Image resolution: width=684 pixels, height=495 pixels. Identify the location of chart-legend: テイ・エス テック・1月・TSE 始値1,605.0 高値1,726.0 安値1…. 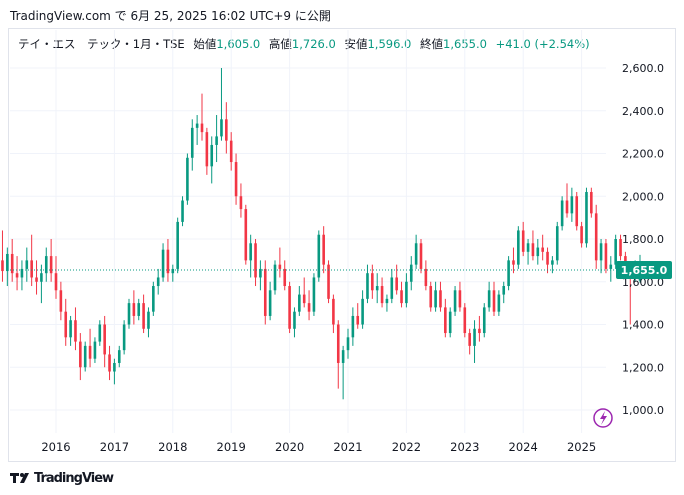
(304, 44).